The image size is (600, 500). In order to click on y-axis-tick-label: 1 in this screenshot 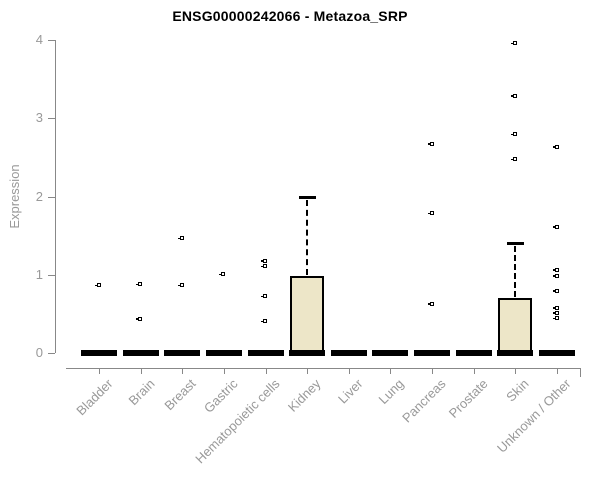, I will do `click(39, 274)`.